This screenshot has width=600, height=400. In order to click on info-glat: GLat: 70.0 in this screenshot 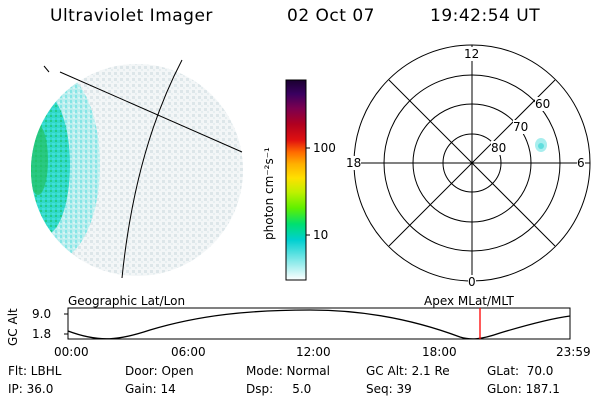, I will do `click(520, 371)`.